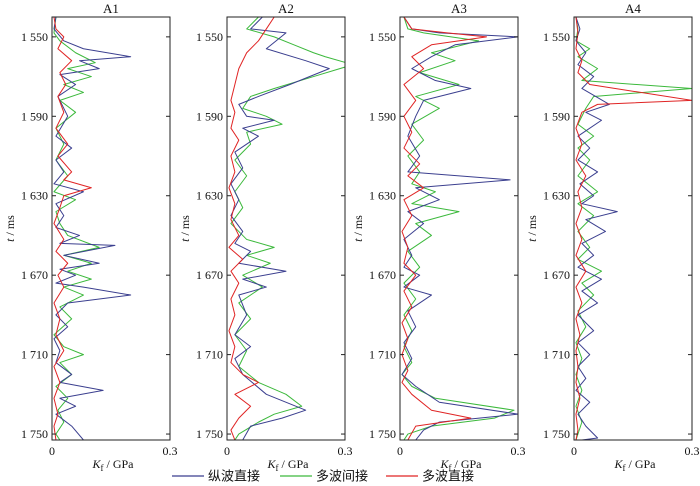 Image resolution: width=700 pixels, height=486 pixels. Describe the element at coordinates (633, 8) in the screenshot. I see `panel-title: A4` at that location.